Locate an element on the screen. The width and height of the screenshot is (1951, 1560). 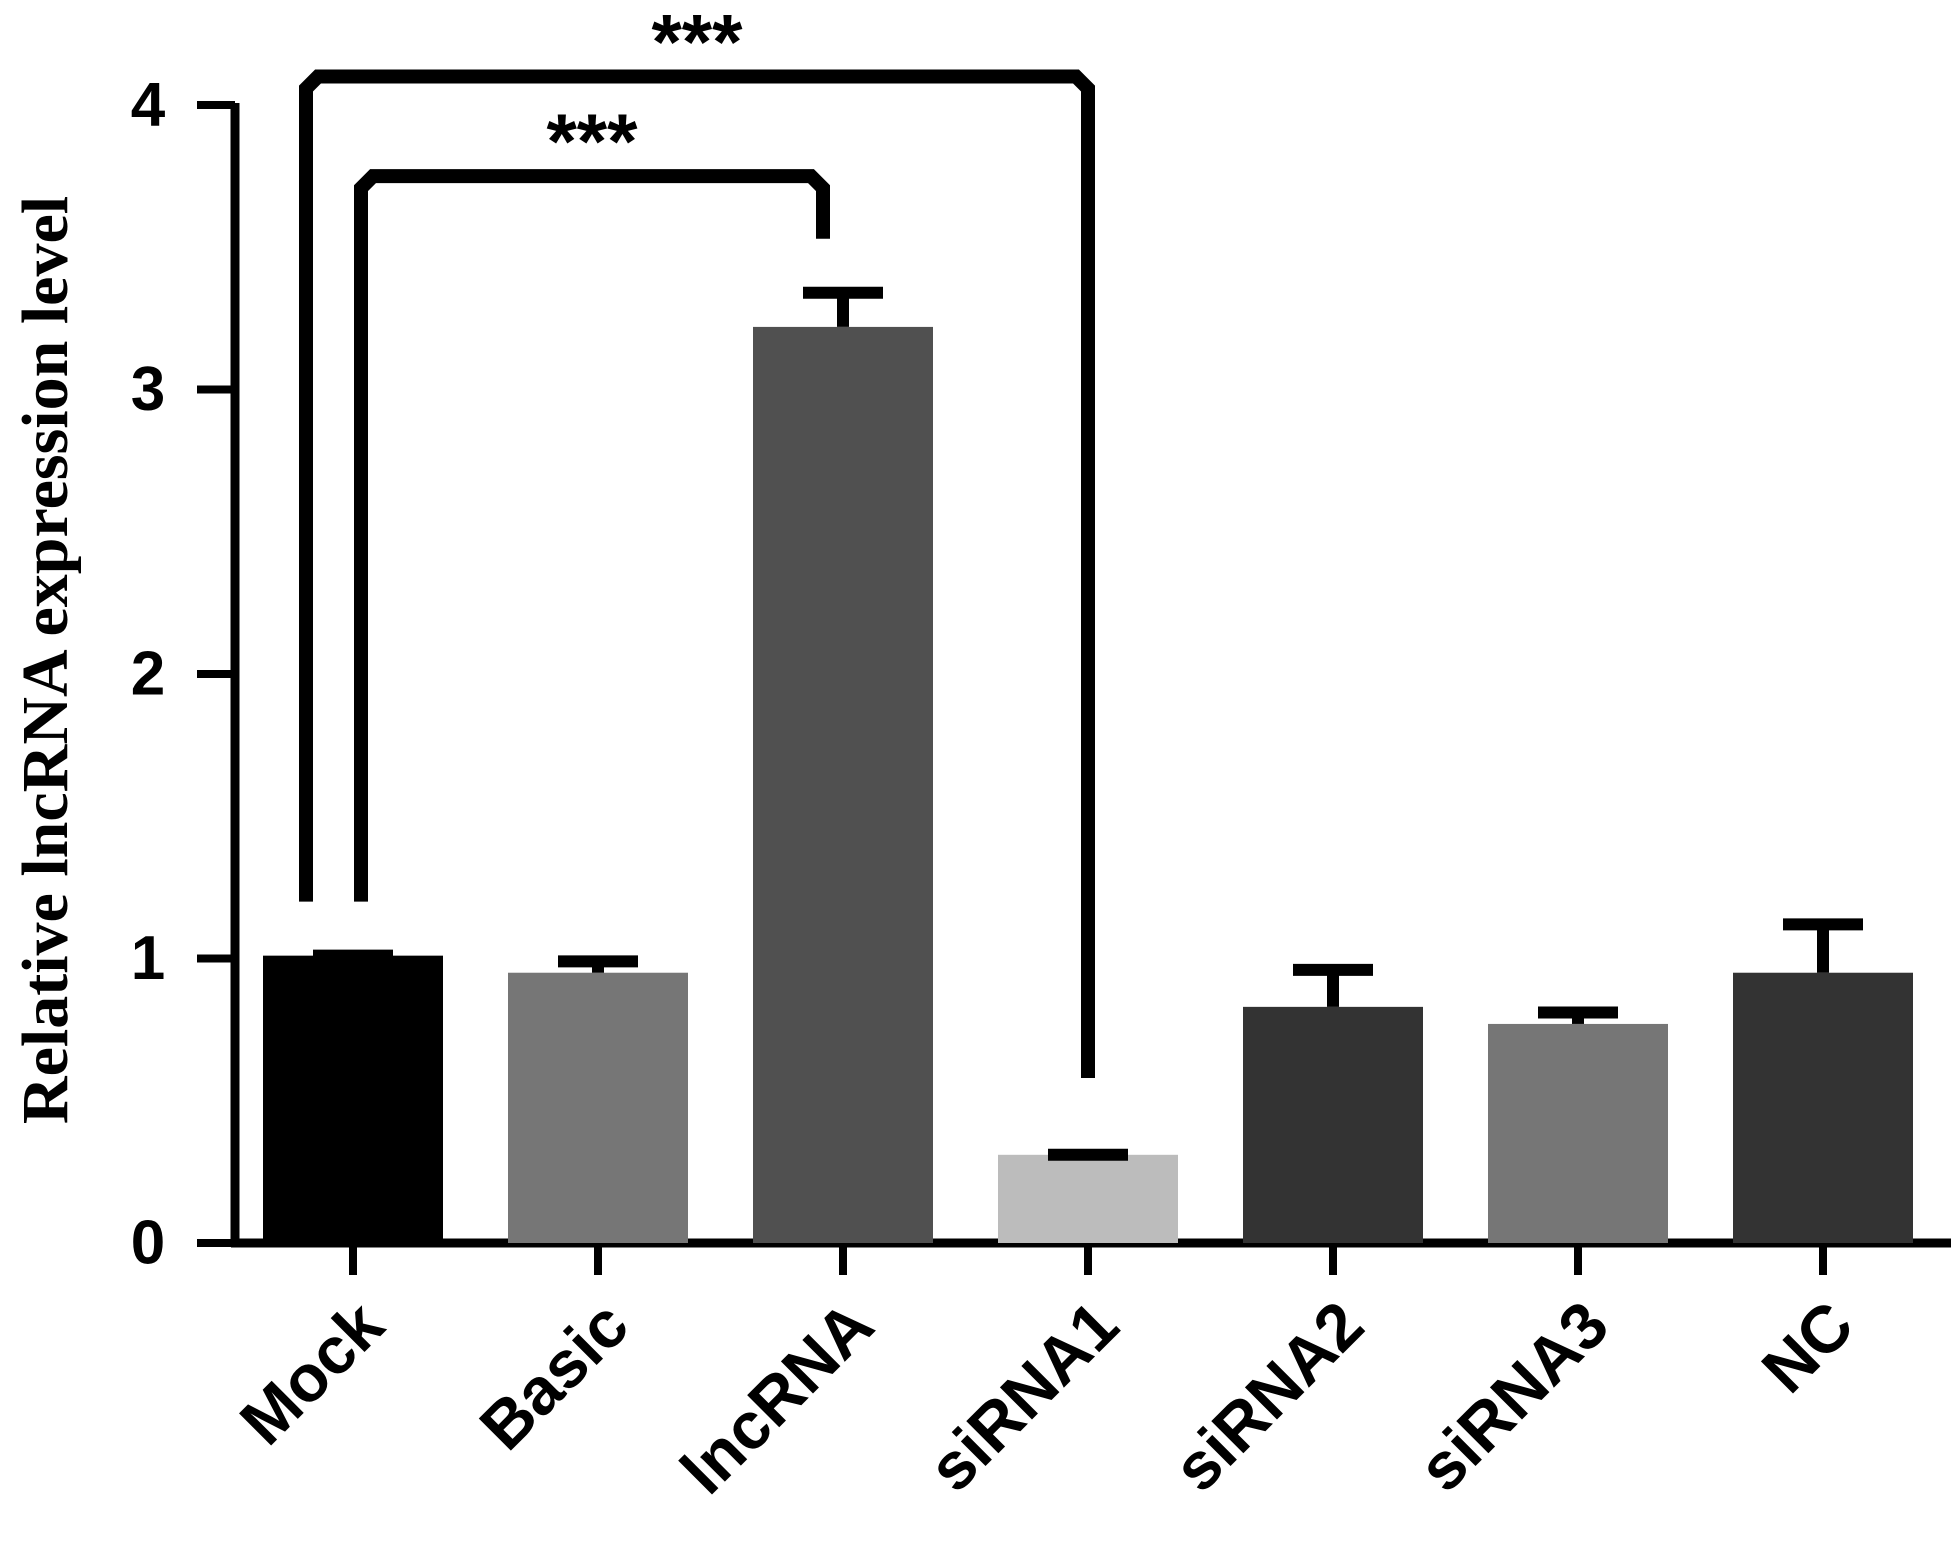
significance-bracket is located at coordinates (592, 535).